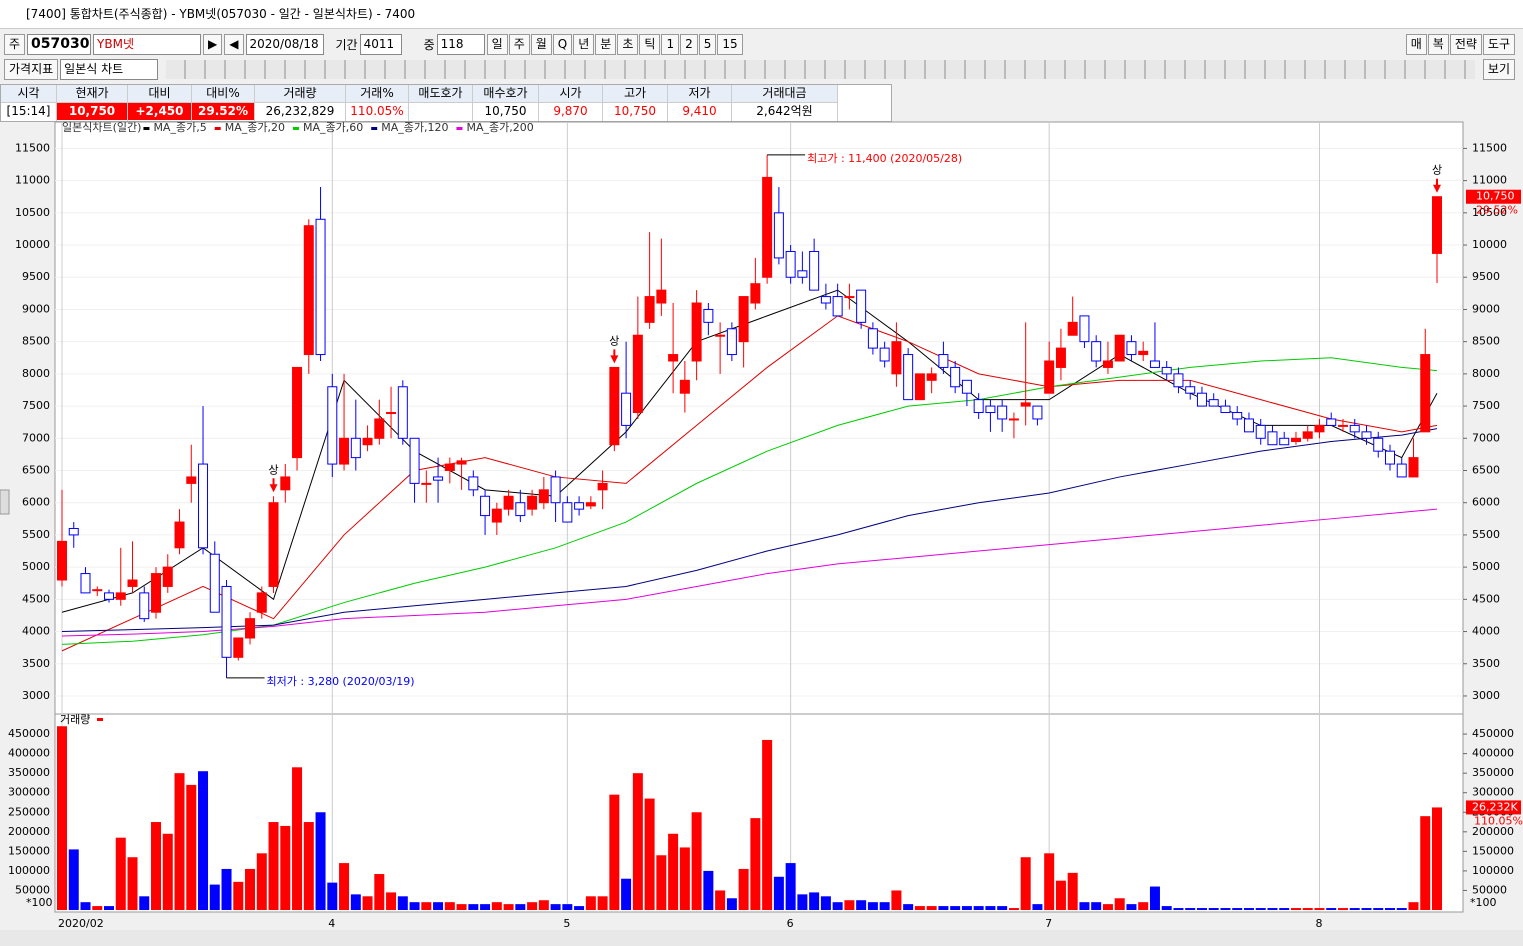  Describe the element at coordinates (29, 831) in the screenshot. I see `volume-tick-label: 200000` at that location.